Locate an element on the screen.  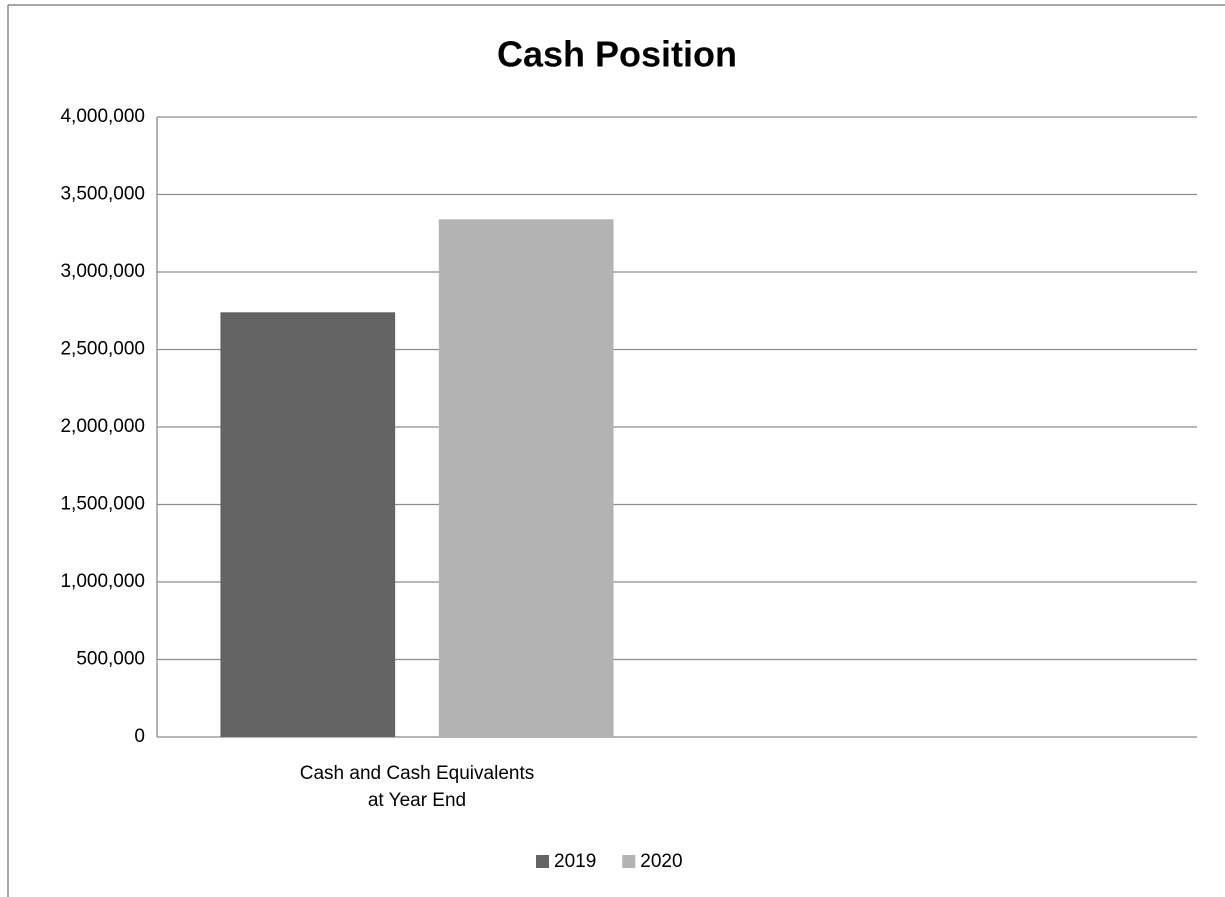
y-tick-label: 1,000,000 is located at coordinates (102, 581).